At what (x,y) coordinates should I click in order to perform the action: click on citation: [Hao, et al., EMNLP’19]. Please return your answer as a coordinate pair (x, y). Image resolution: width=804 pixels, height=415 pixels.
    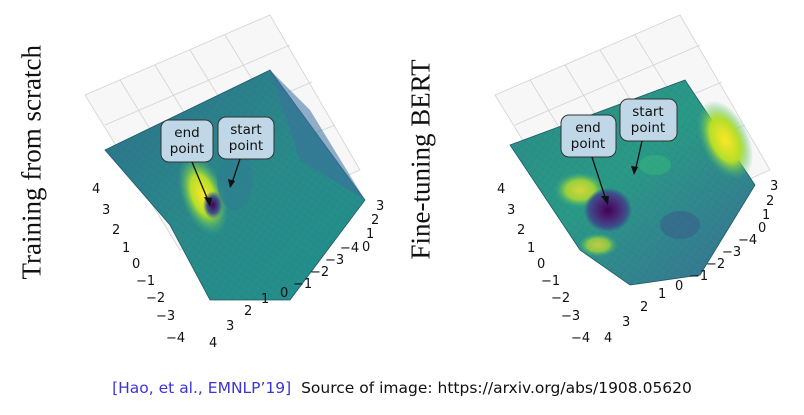
    Looking at the image, I should click on (201, 388).